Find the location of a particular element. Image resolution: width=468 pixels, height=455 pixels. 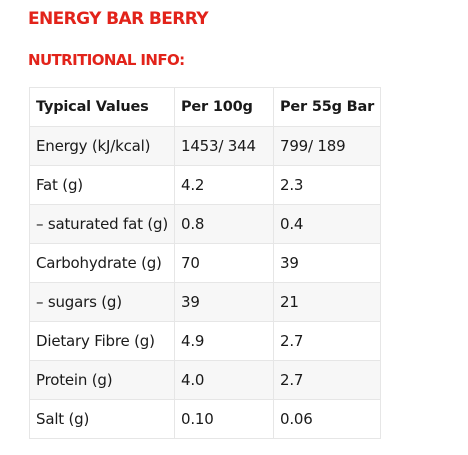

nutrient-label: Dietary Fibre (g) is located at coordinates (102, 341).